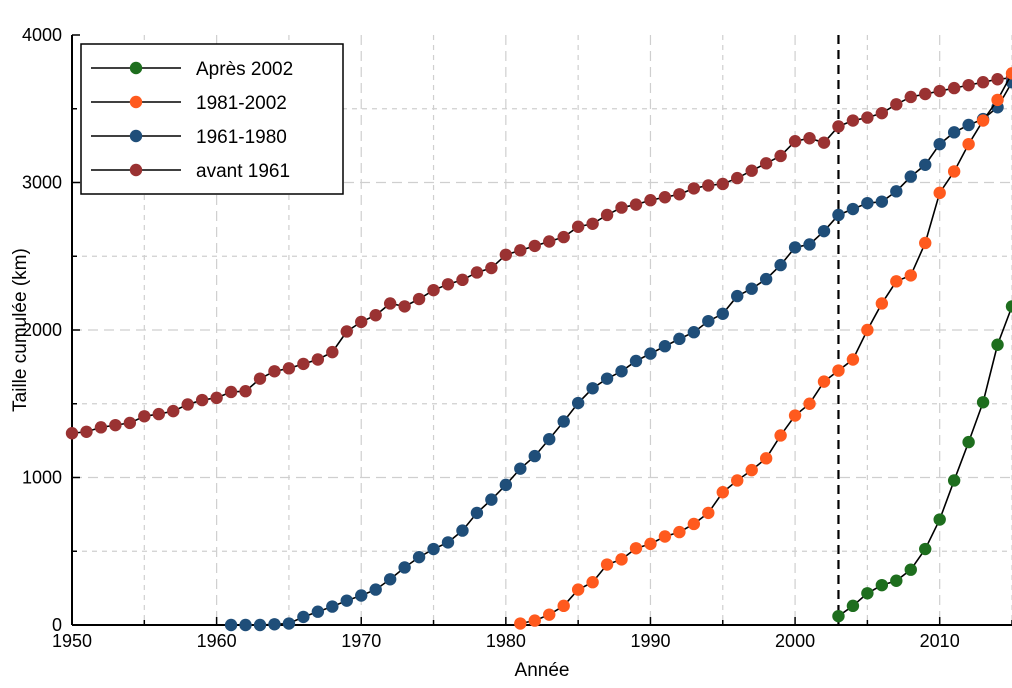 The height and width of the screenshot is (688, 1012). Describe the element at coordinates (42, 330) in the screenshot. I see `y-tick-label: 2000` at that location.